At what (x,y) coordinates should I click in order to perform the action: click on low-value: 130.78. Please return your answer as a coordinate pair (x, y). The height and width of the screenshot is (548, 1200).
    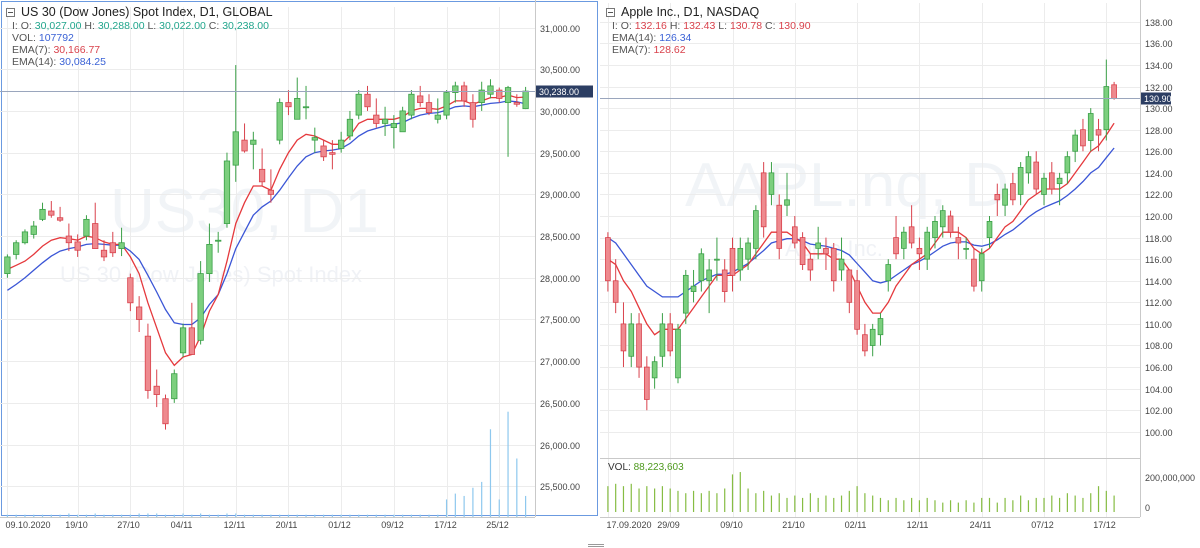
    Looking at the image, I should click on (746, 26).